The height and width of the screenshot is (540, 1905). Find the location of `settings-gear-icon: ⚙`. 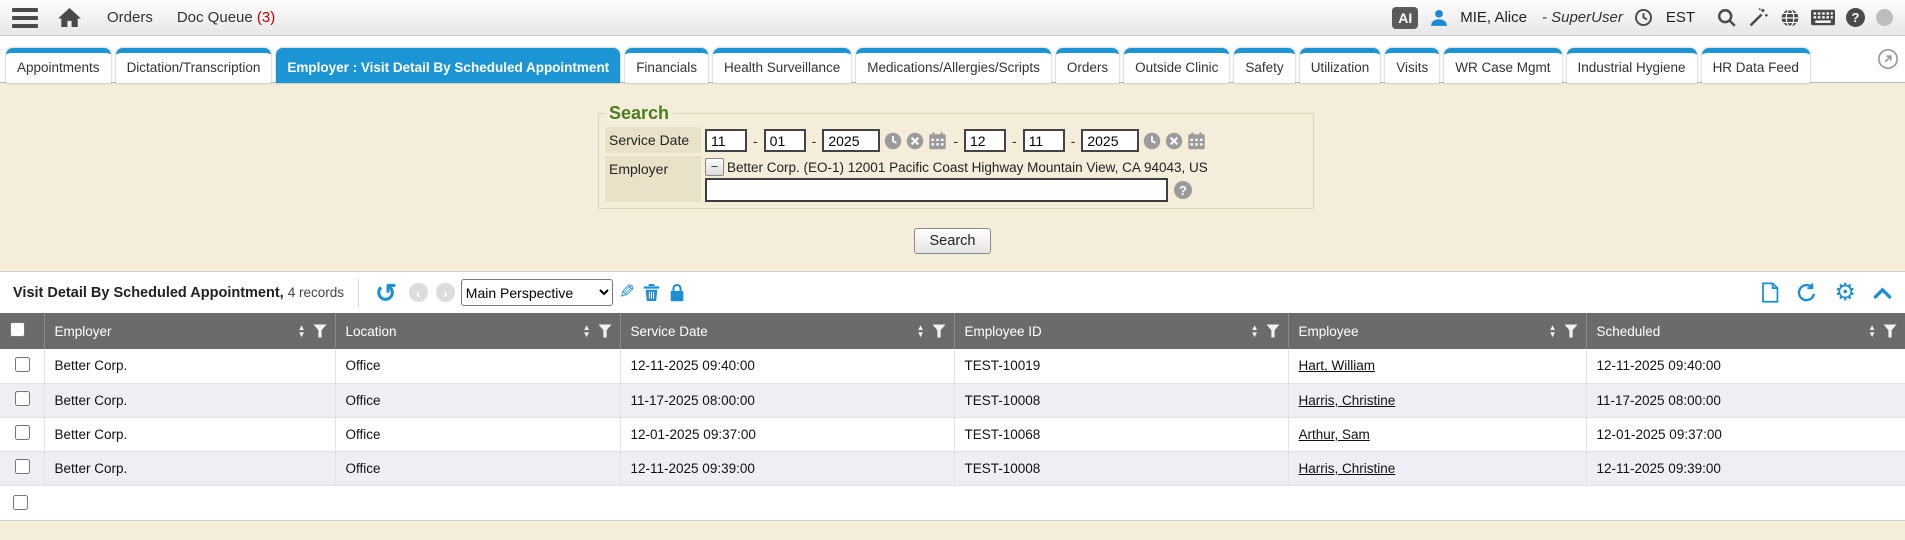

settings-gear-icon: ⚙ is located at coordinates (1845, 292).